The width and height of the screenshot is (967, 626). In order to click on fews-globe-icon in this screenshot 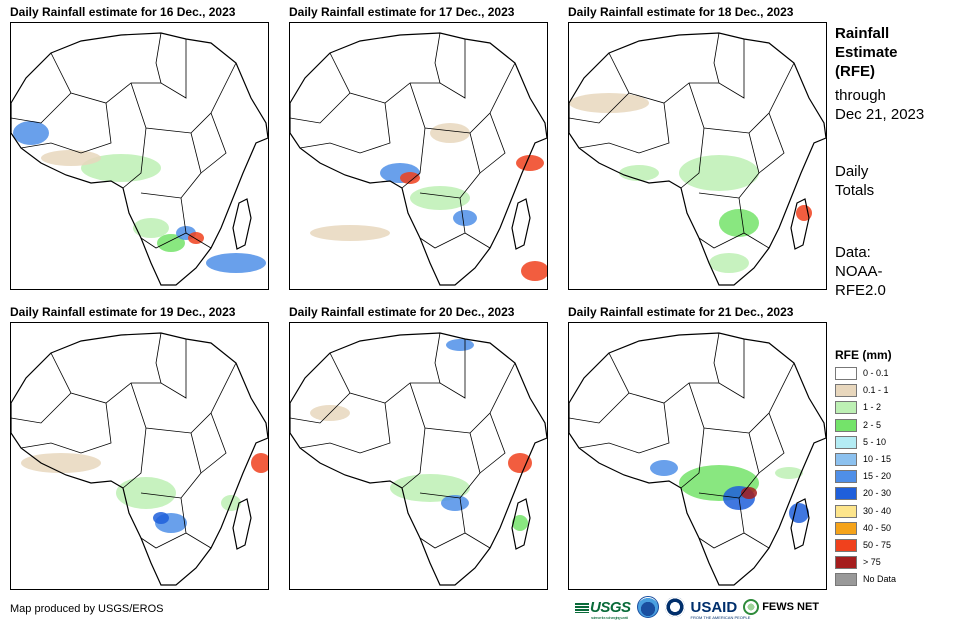, I will do `click(751, 607)`.